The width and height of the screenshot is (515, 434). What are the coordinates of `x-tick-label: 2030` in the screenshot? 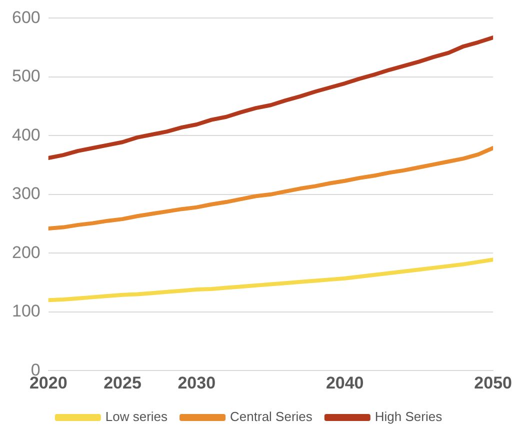 It's located at (197, 382).